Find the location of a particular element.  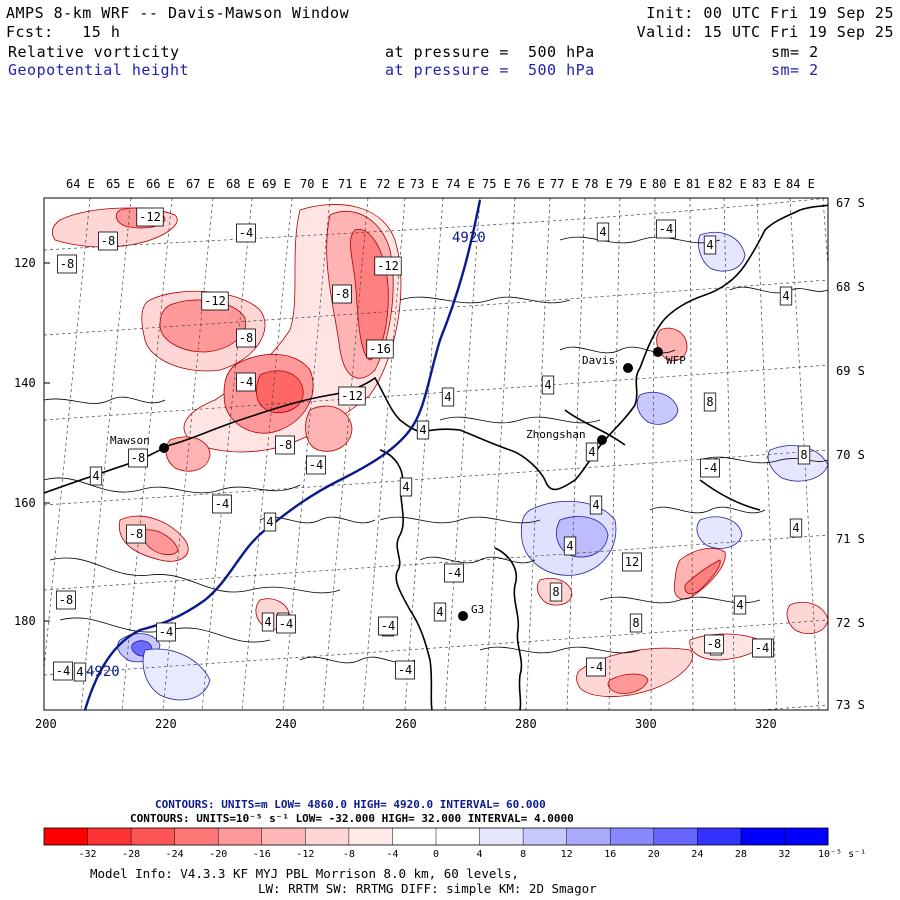

colorbar-tick-label: -4 is located at coordinates (392, 854).